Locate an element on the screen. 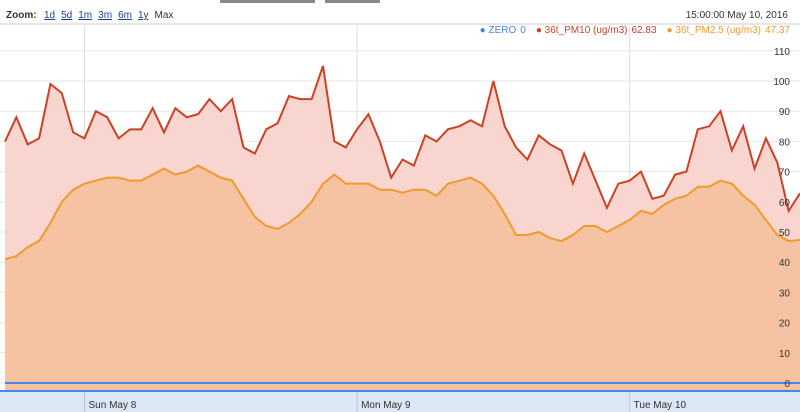 Image resolution: width=800 pixels, height=412 pixels. x-axis-band is located at coordinates (400, 402).